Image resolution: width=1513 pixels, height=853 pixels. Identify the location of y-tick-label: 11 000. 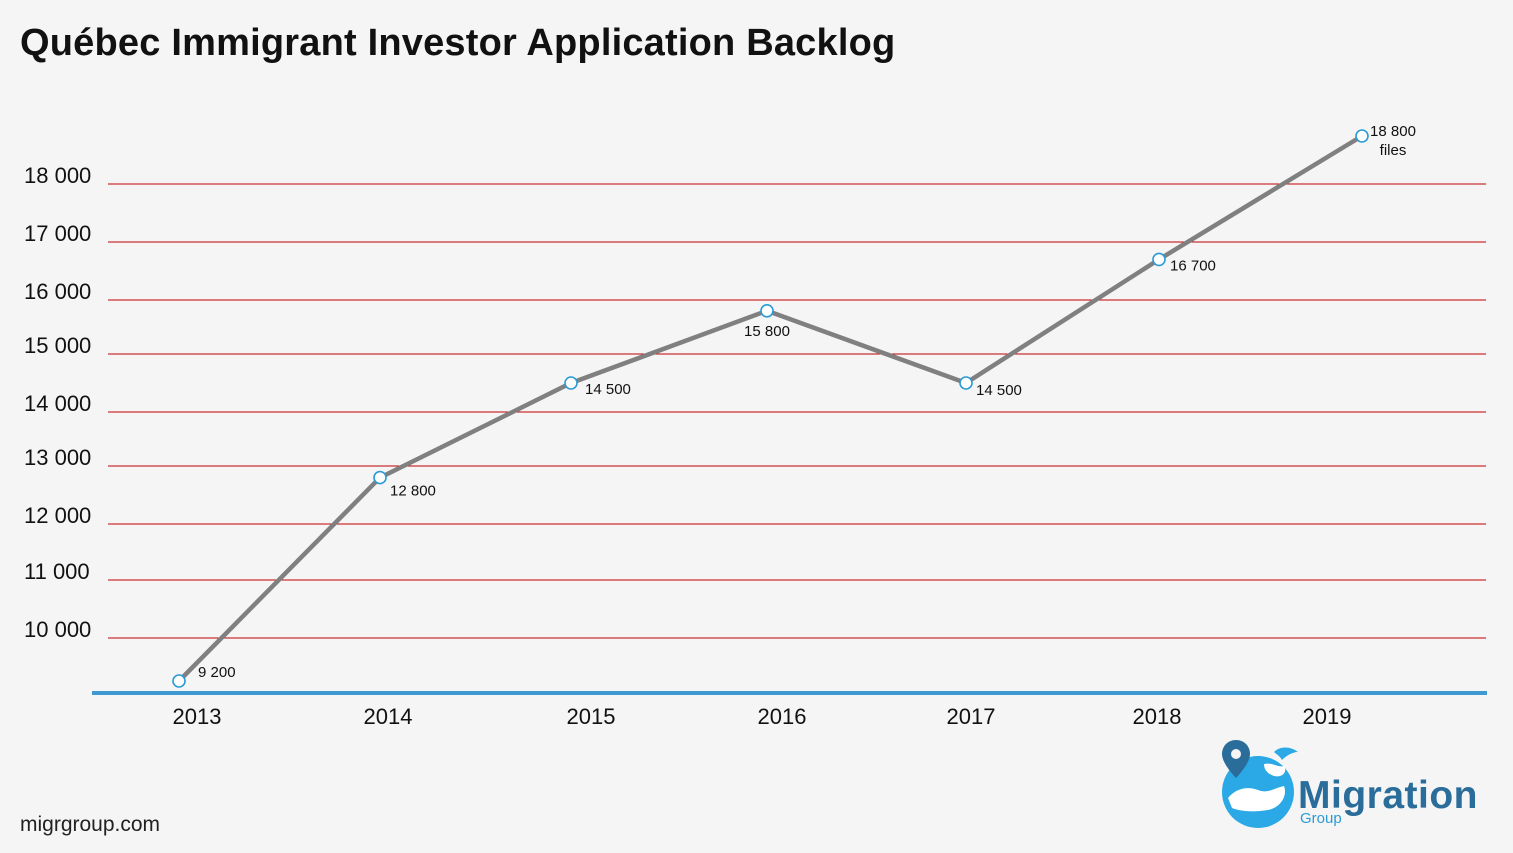
(57, 571).